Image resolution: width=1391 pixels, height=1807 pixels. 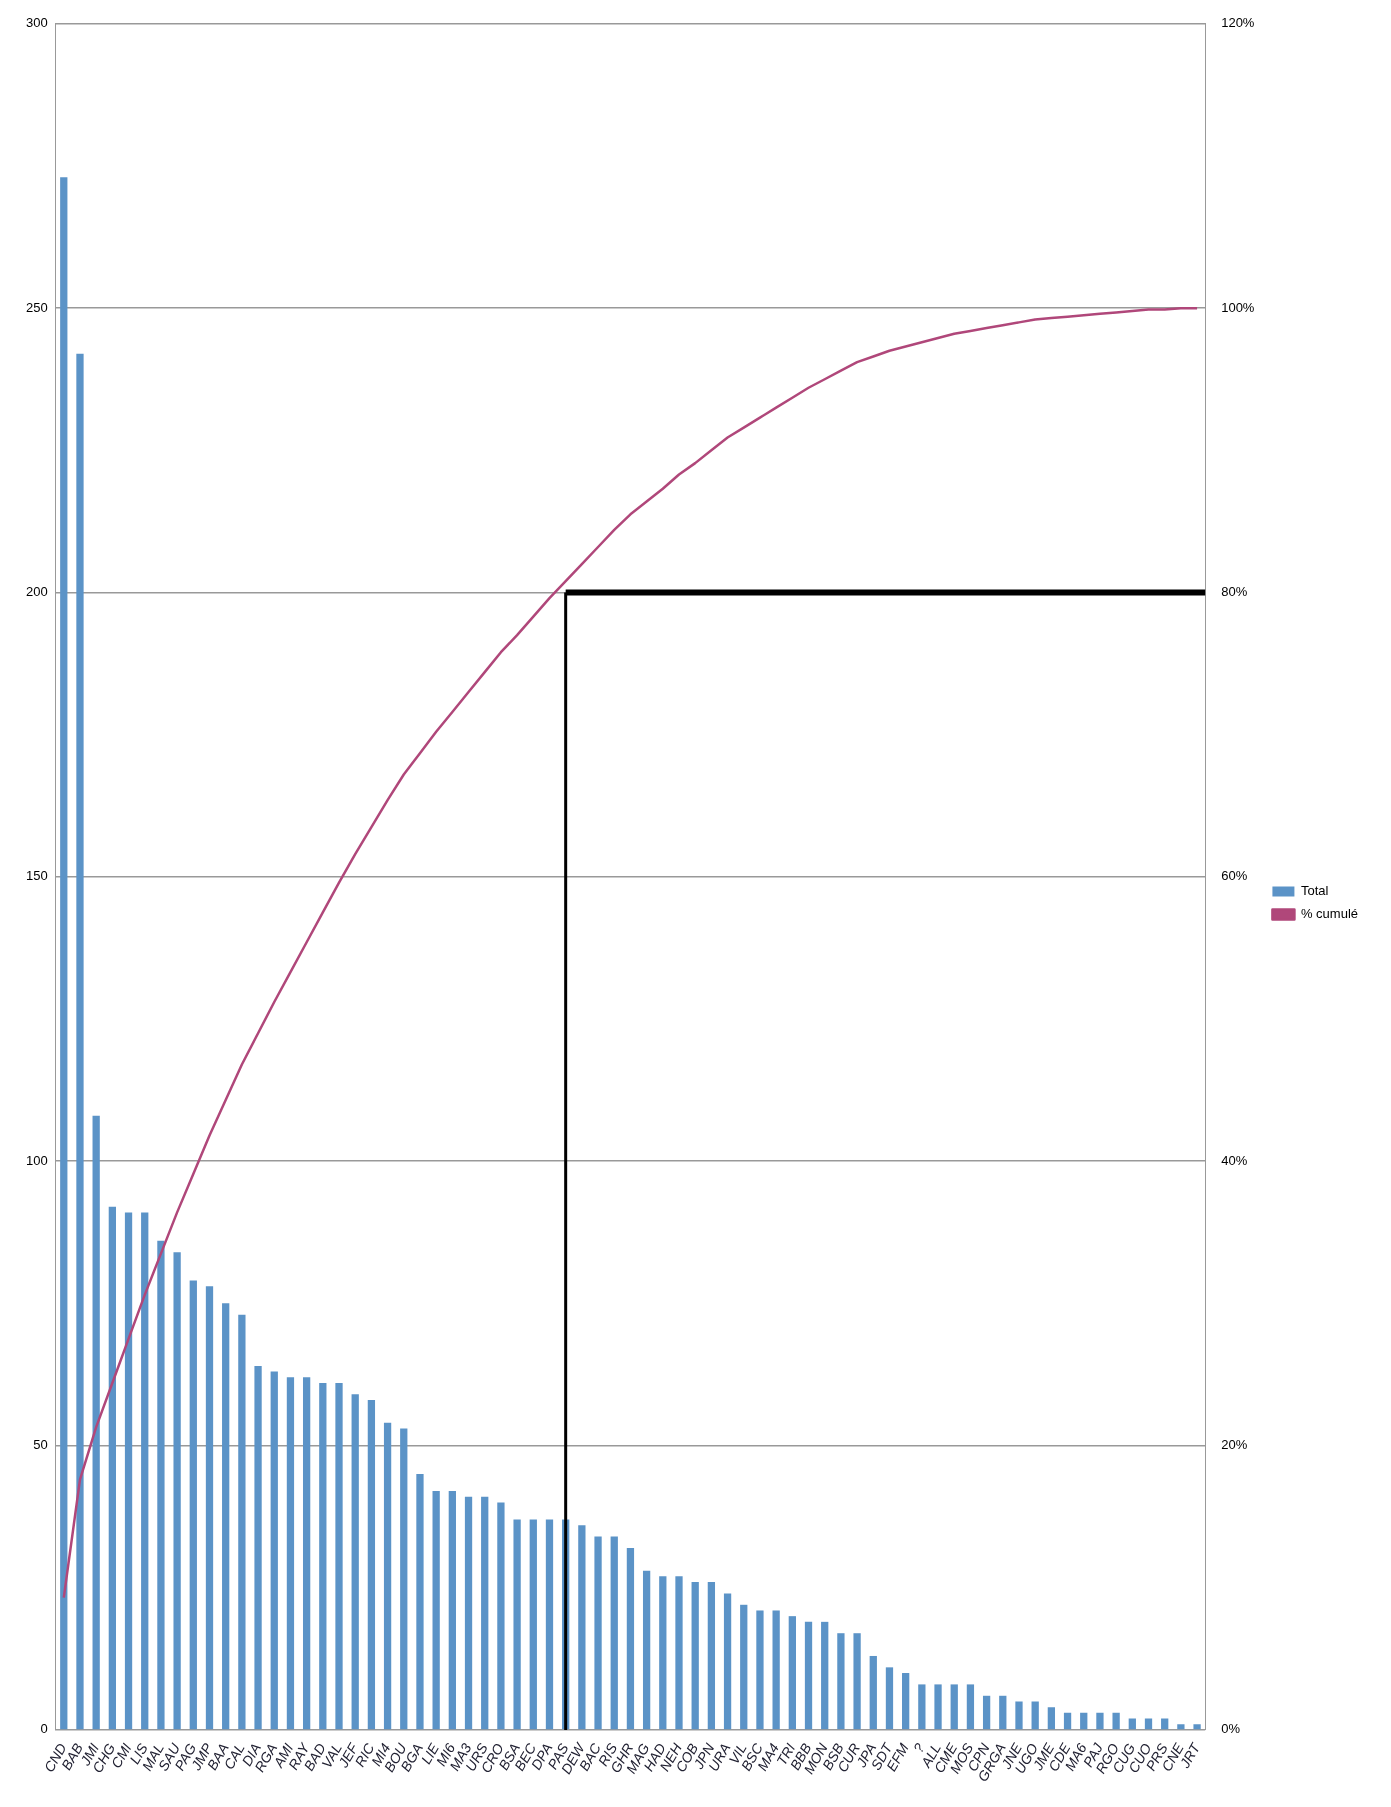 What do you see at coordinates (1238, 307) in the screenshot?
I see `y2-tick-label: 100%` at bounding box center [1238, 307].